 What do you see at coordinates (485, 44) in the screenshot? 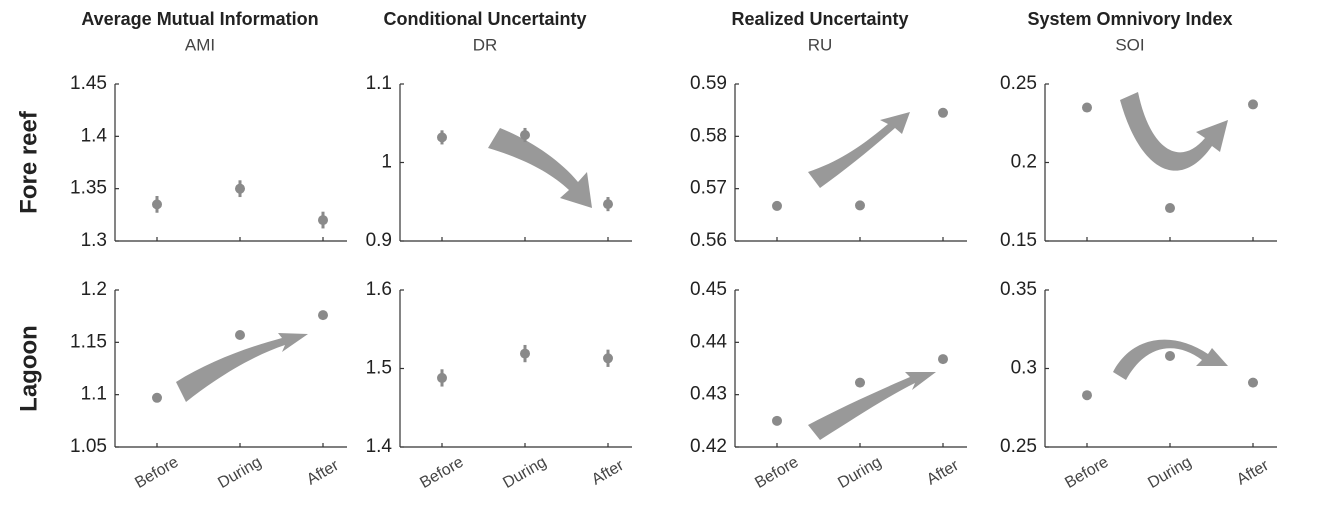
I see `column-subtitle: DR` at bounding box center [485, 44].